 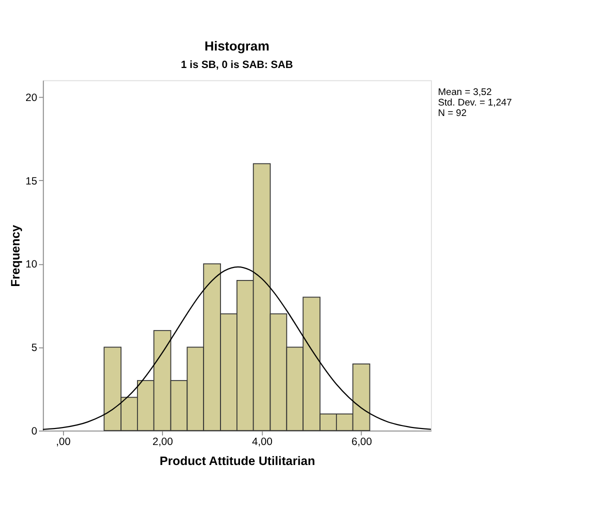 What do you see at coordinates (362, 442) in the screenshot?
I see `x-tick-label: 6,00` at bounding box center [362, 442].